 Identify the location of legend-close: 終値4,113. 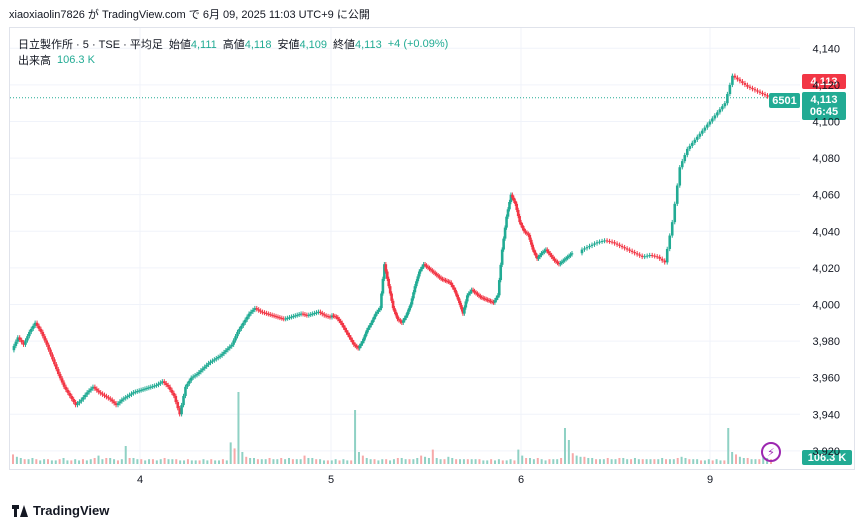
(357, 44).